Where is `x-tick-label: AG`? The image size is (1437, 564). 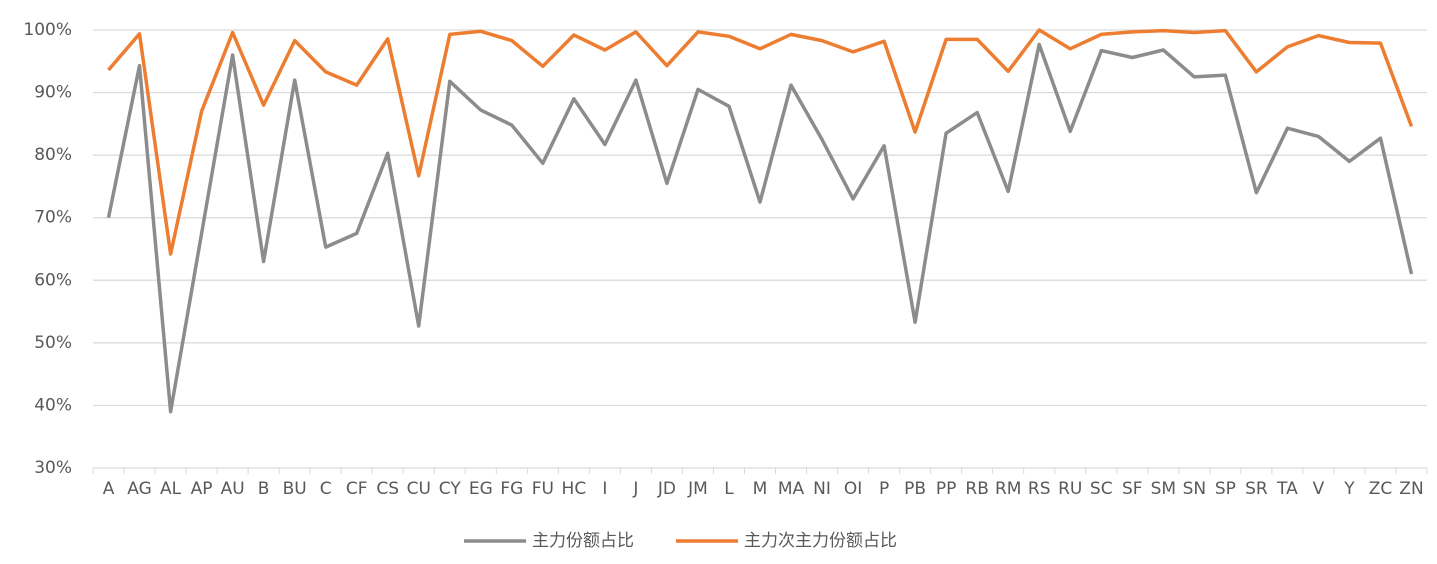 x-tick-label: AG is located at coordinates (139, 489).